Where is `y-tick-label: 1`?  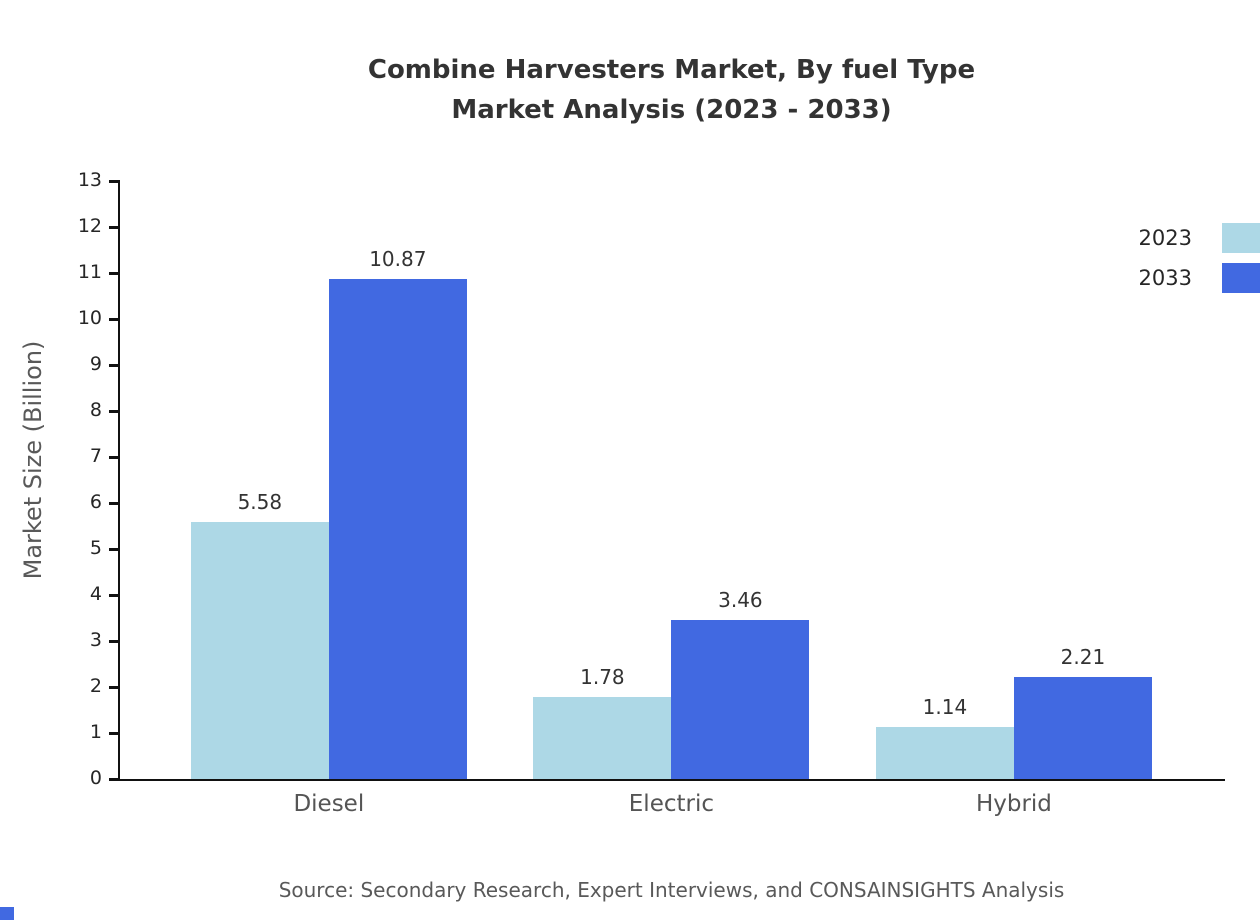
y-tick-label: 1 is located at coordinates (95, 732).